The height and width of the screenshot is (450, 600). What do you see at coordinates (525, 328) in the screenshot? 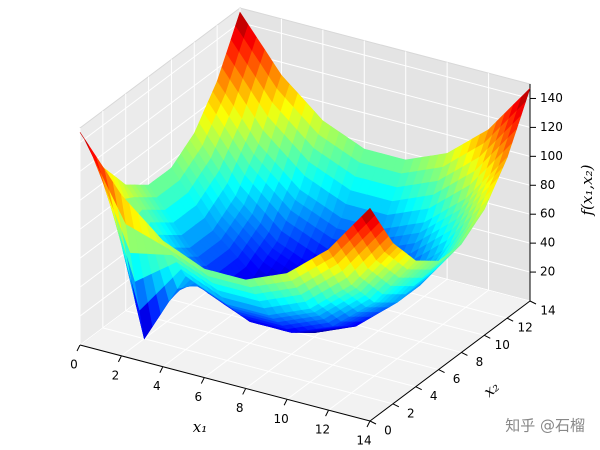
I see `y-tick-label: 12` at bounding box center [525, 328].